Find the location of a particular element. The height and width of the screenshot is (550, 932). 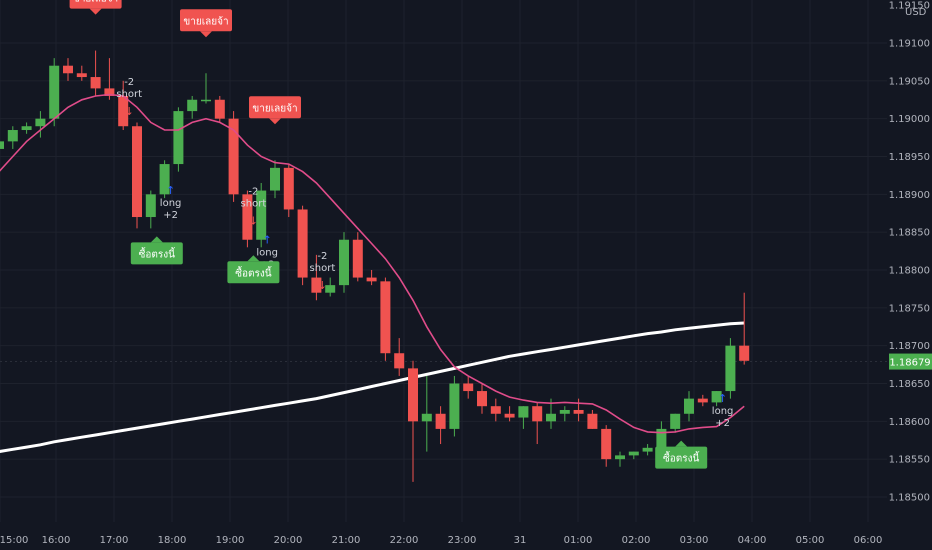

price-tick-label: 1.19100 is located at coordinates (909, 44).